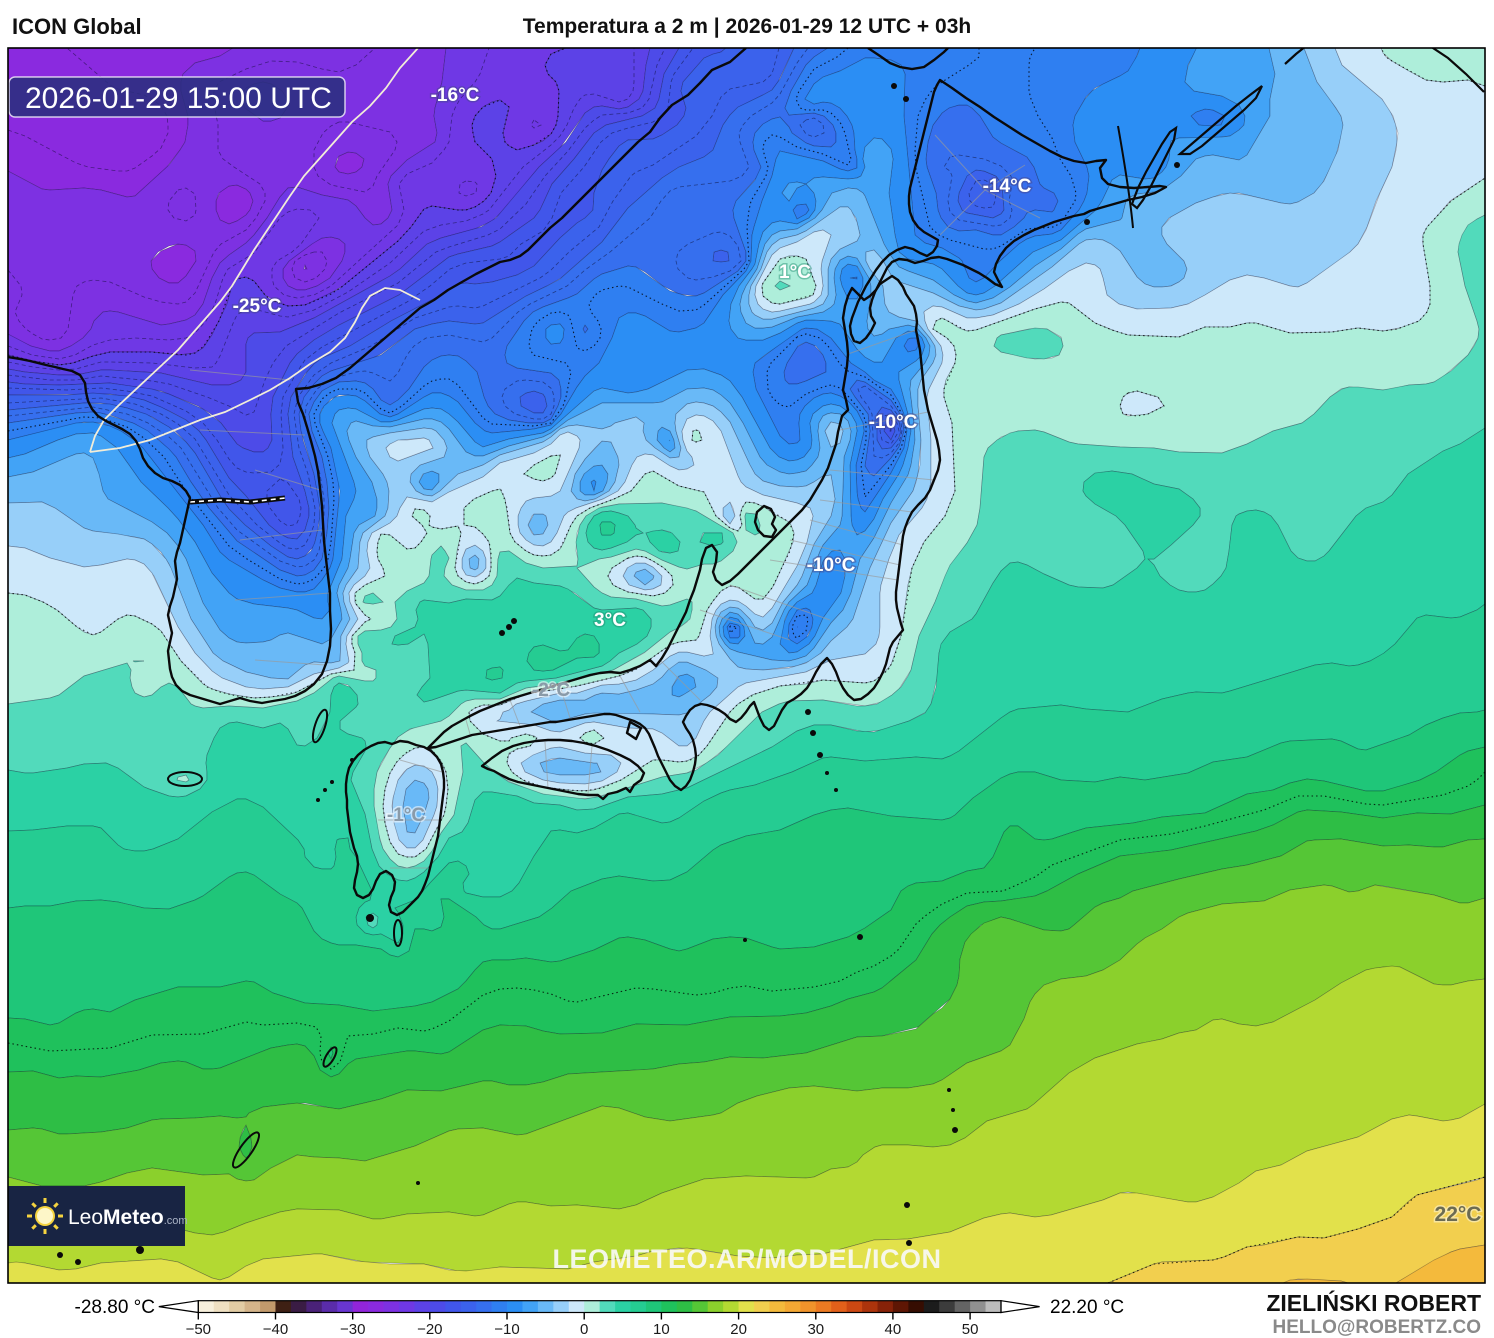 The height and width of the screenshot is (1338, 1494). What do you see at coordinates (198, 1329) in the screenshot?
I see `svg-text: −50` at bounding box center [198, 1329].